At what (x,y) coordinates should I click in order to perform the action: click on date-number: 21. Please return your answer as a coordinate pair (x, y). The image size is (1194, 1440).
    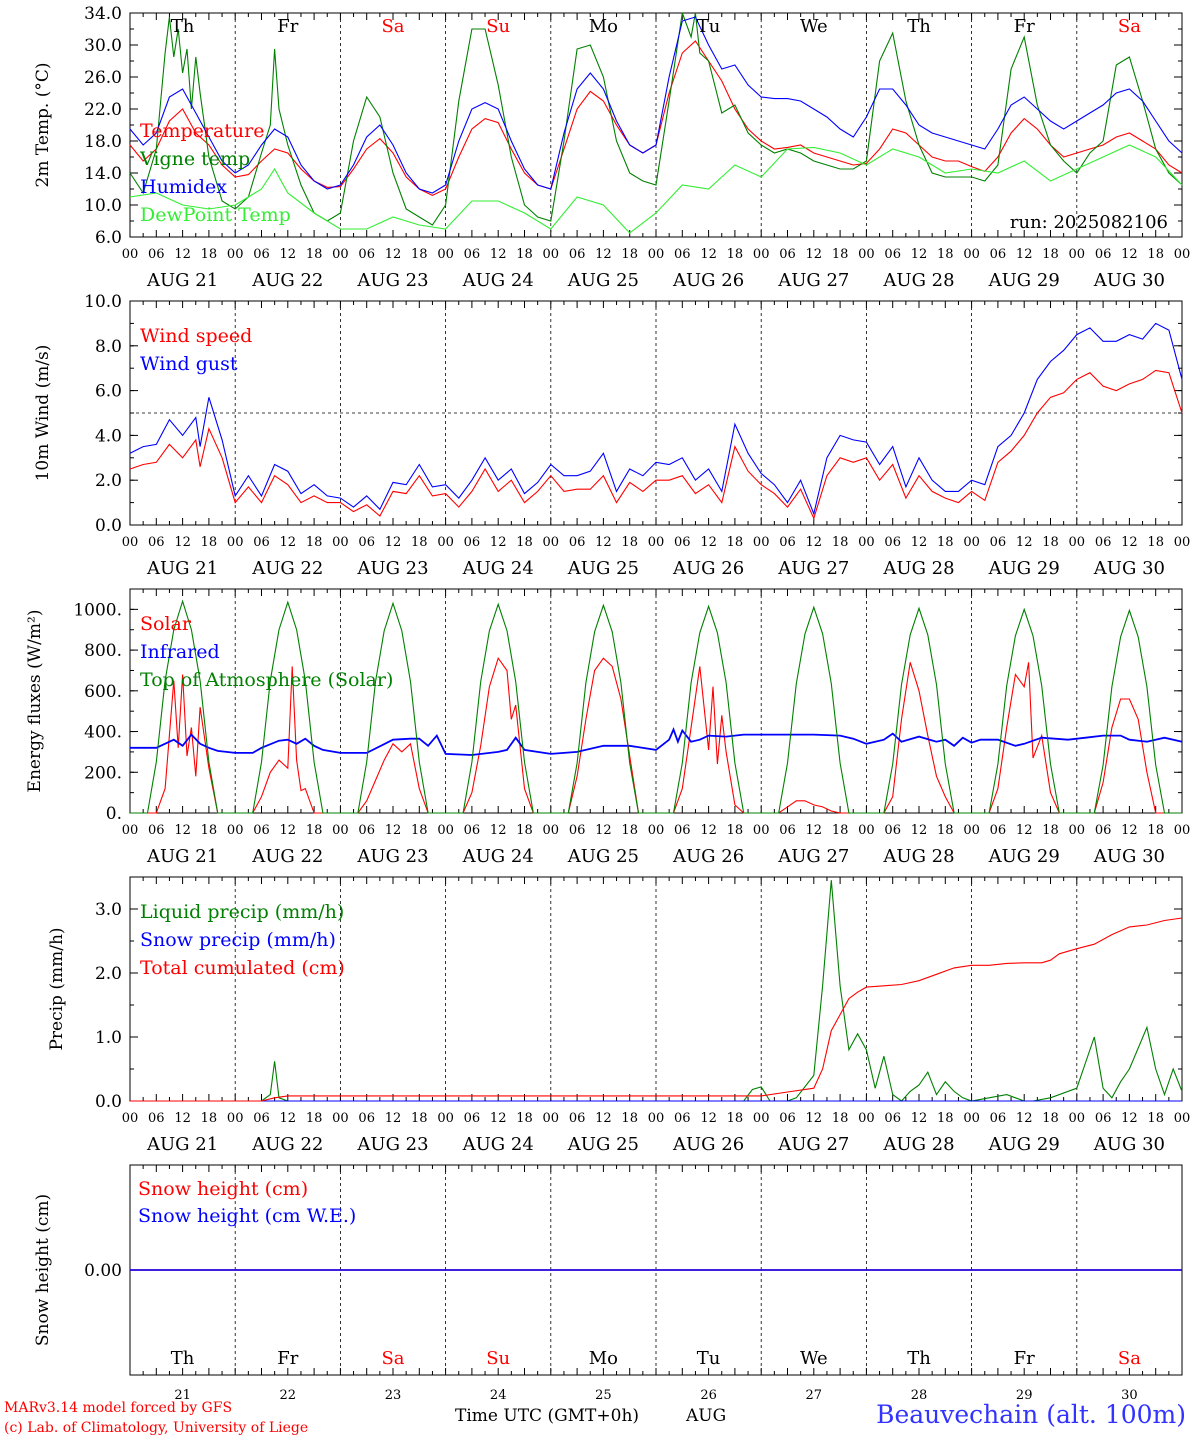
    Looking at the image, I should click on (182, 1395).